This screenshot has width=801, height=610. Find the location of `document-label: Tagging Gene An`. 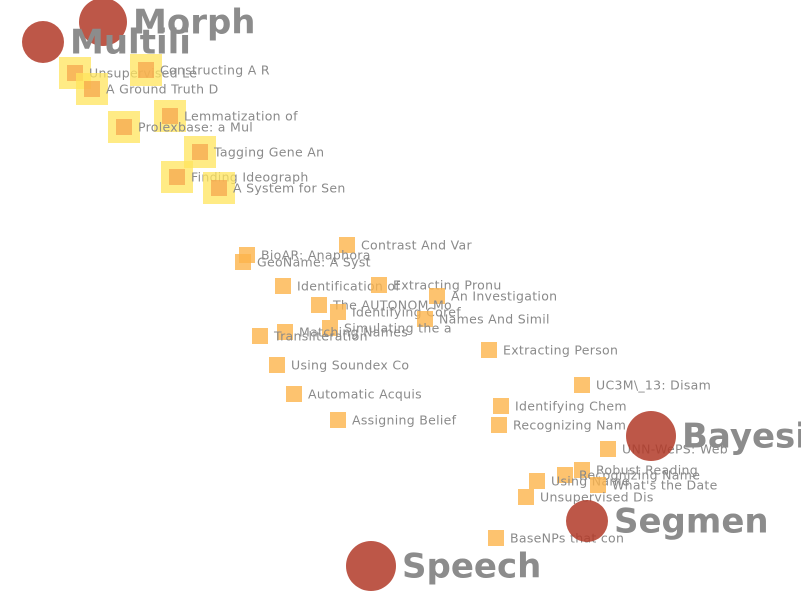

document-label: Tagging Gene An is located at coordinates (268, 152).